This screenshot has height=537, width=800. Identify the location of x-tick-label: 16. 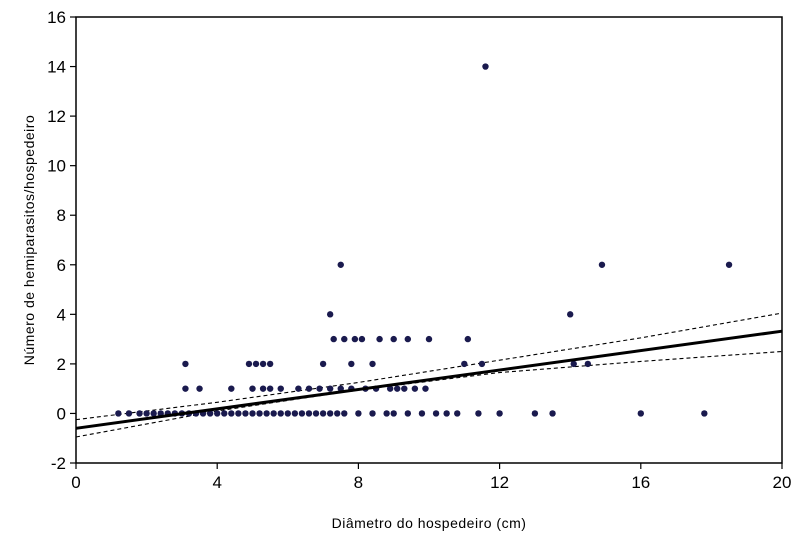
(640, 482).